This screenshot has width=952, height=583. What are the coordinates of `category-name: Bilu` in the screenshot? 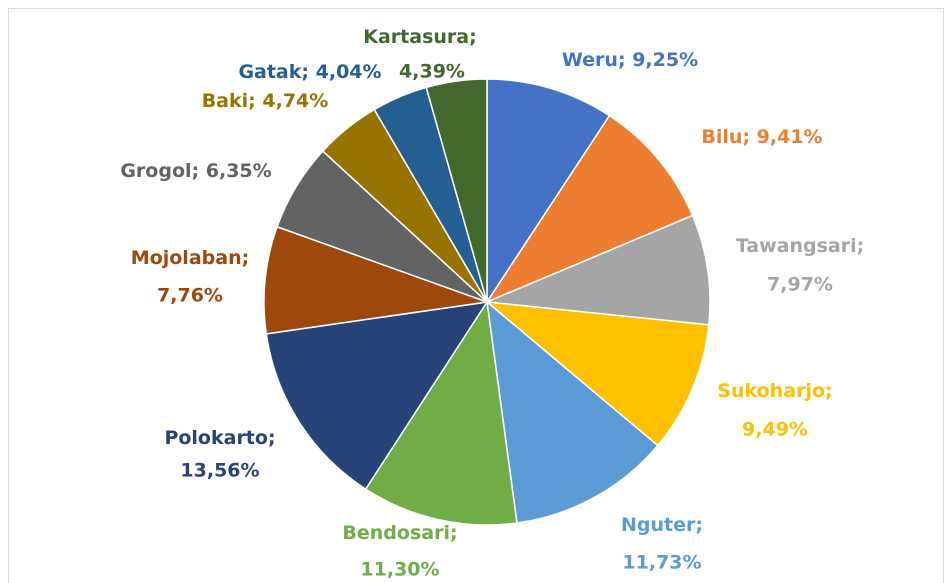 It's located at (721, 137).